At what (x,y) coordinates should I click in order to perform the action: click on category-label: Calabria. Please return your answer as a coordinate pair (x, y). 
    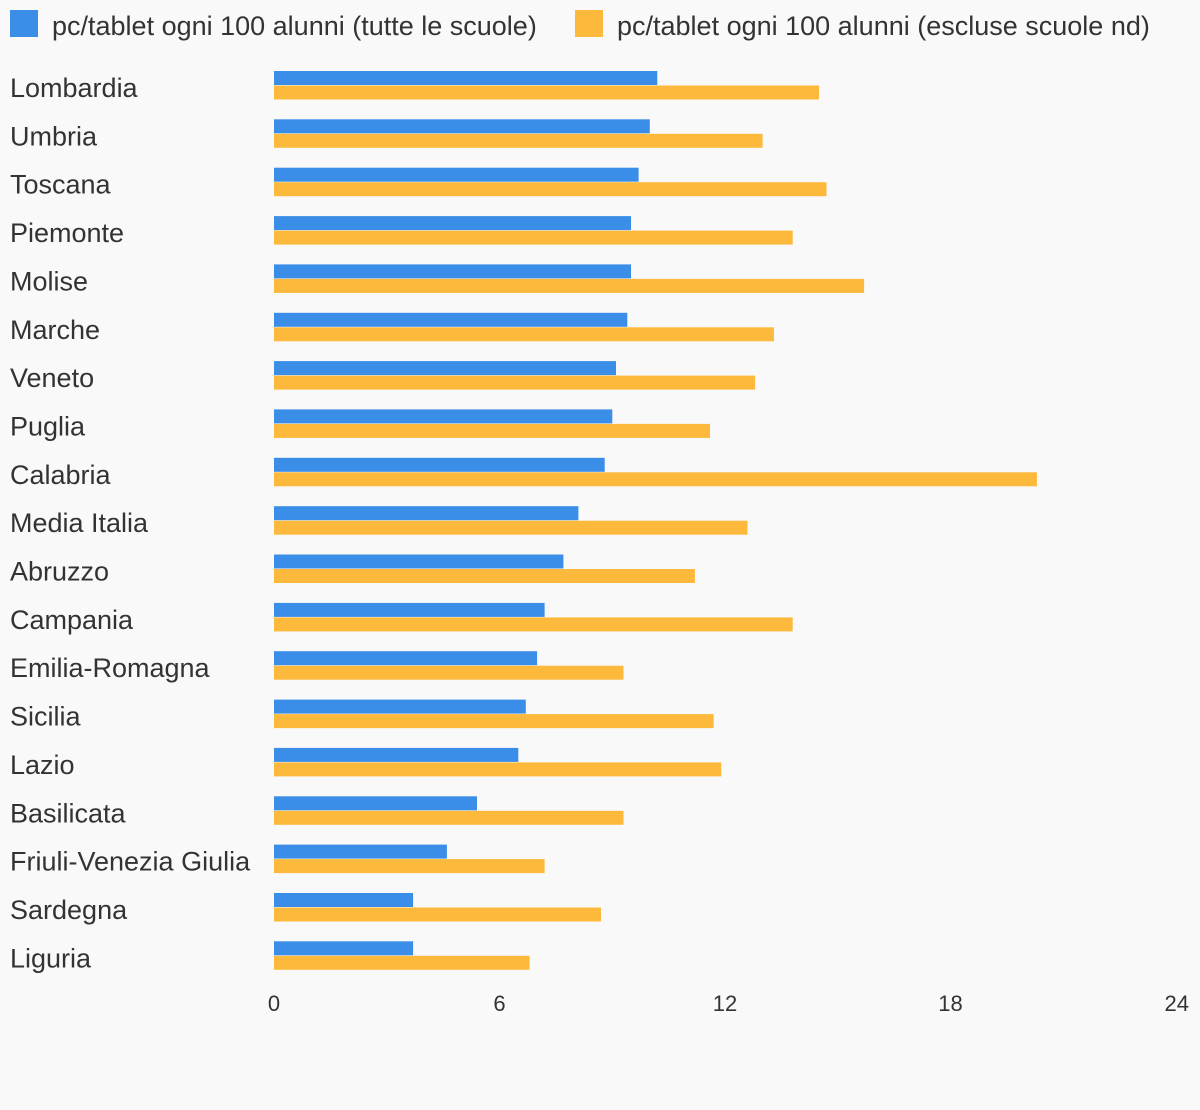
    Looking at the image, I should click on (61, 475).